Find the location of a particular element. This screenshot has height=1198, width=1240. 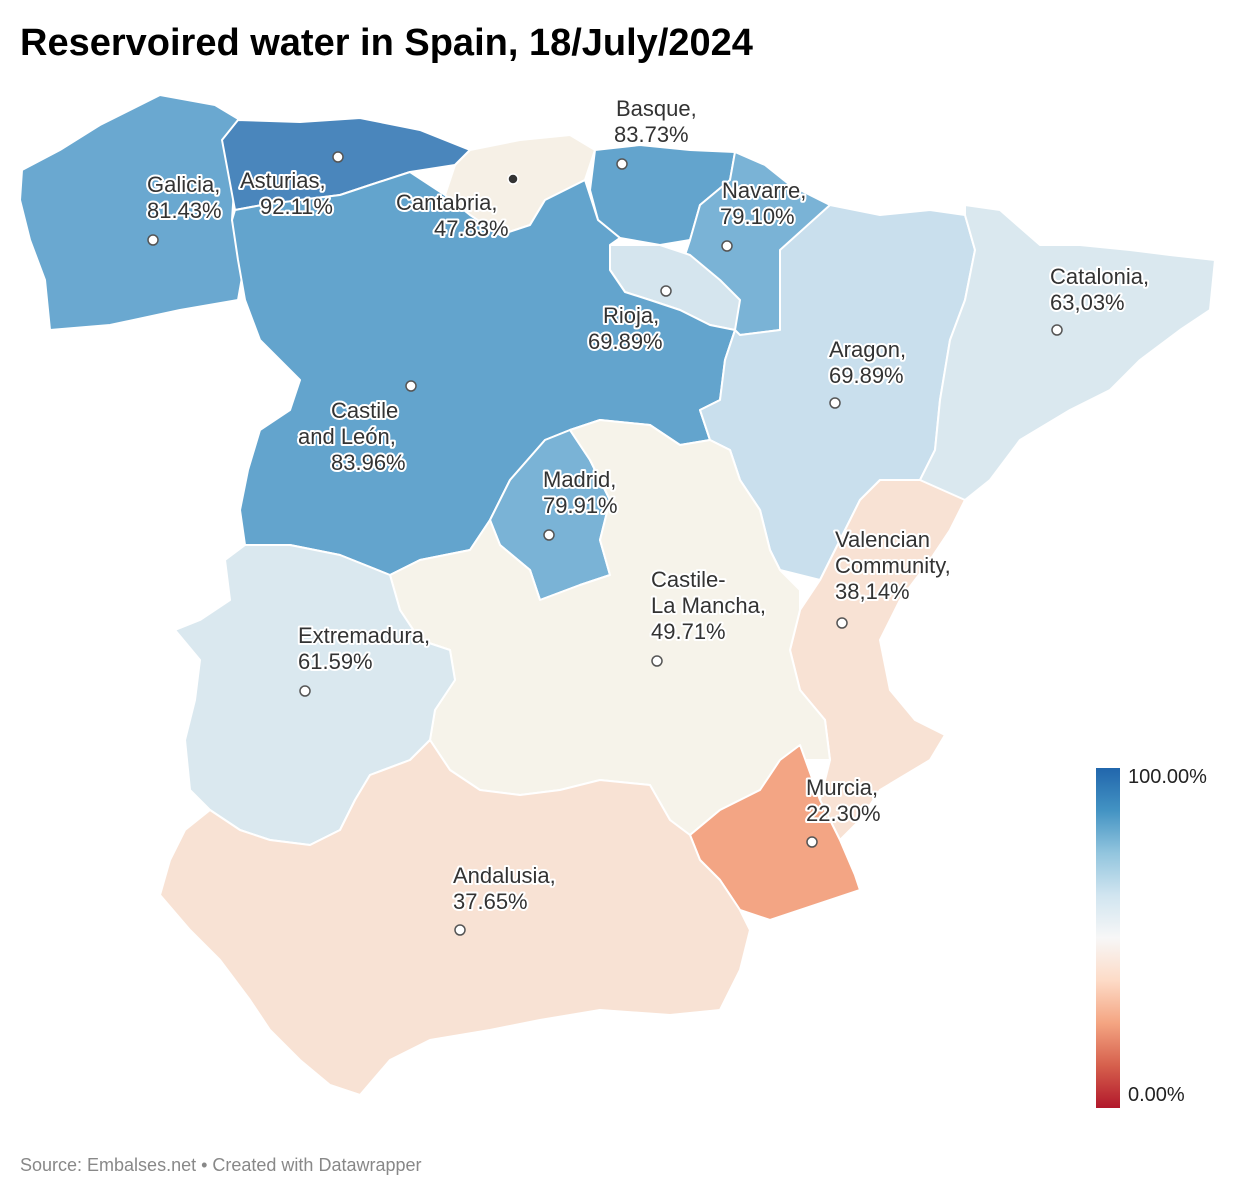

murcia-label: Murcia, 22.30% is located at coordinates (843, 800).